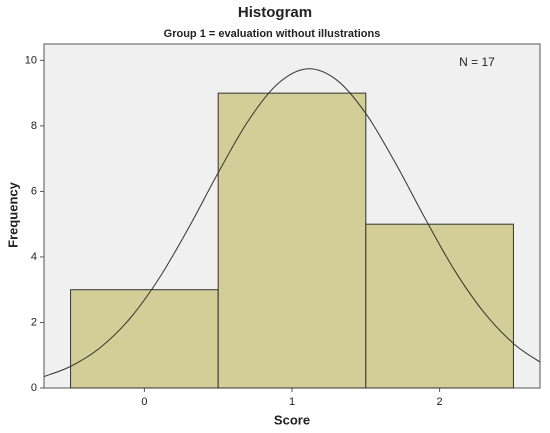  Describe the element at coordinates (144, 402) in the screenshot. I see `x-tick-label: 0` at that location.